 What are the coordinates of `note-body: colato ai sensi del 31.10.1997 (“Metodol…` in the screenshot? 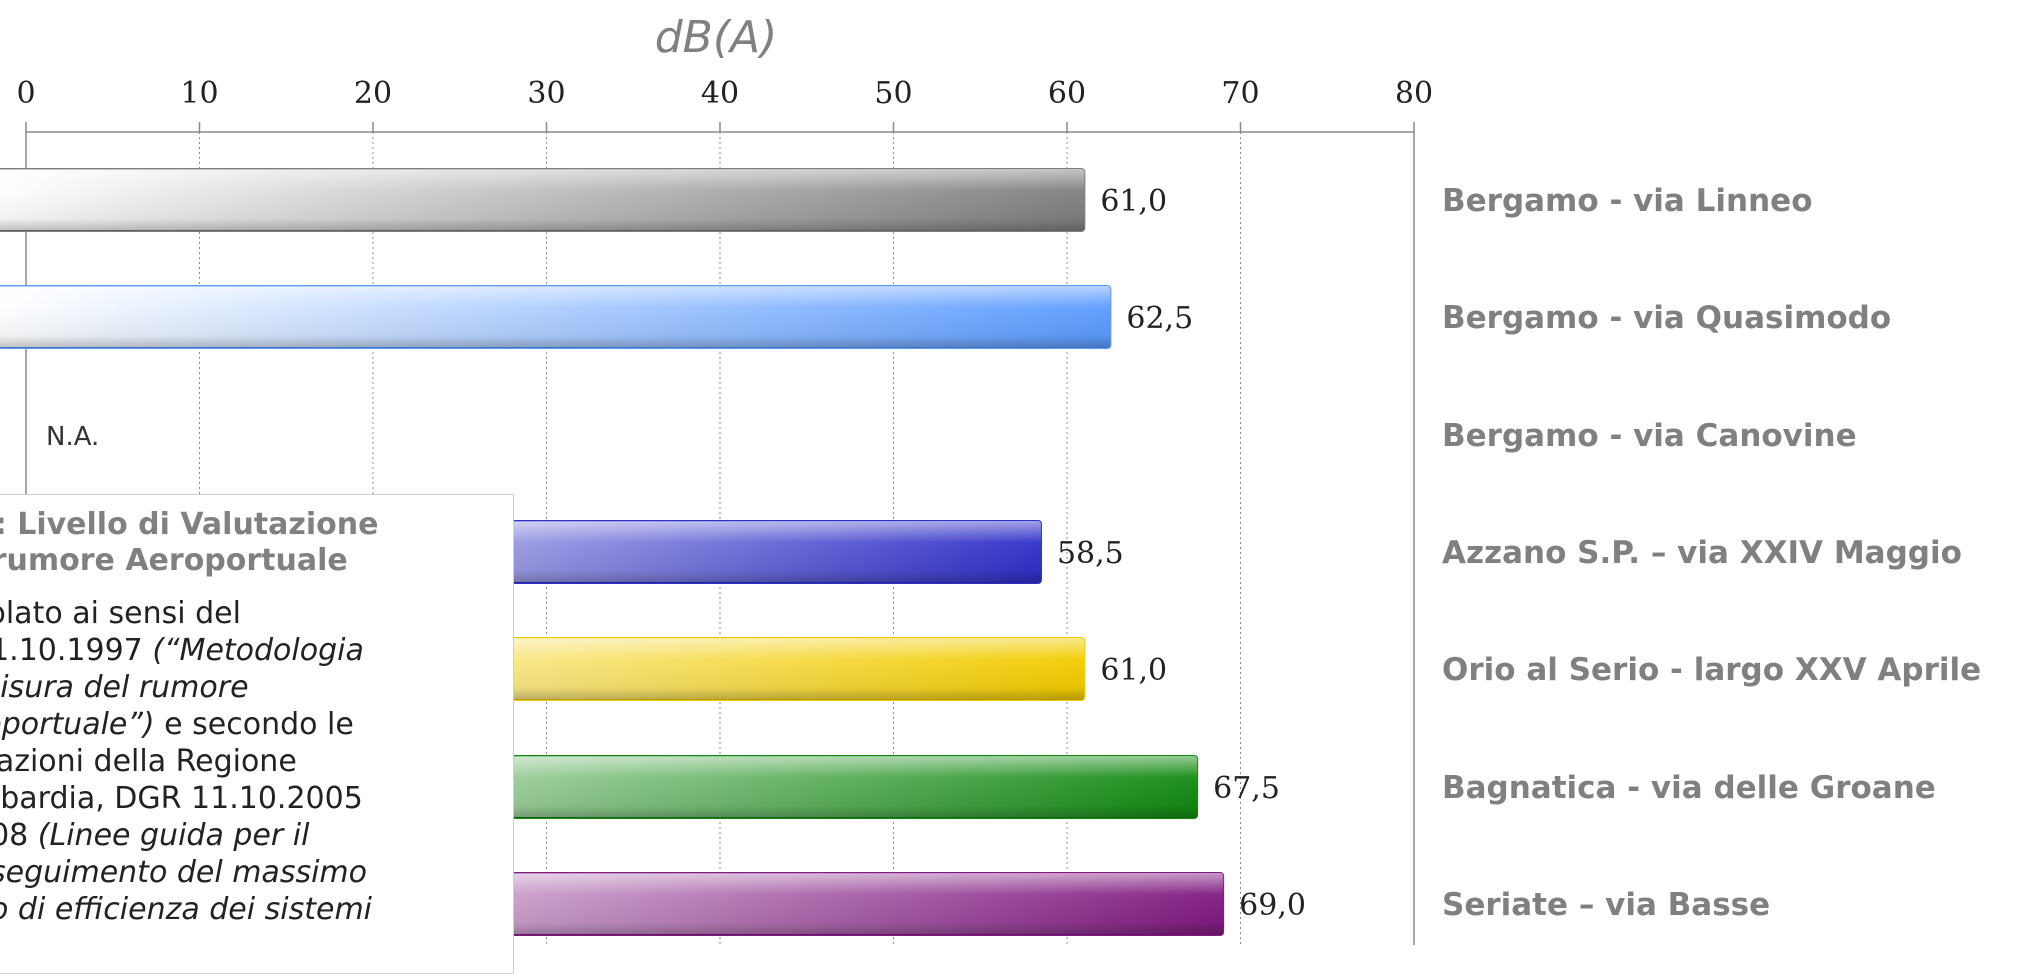 It's located at (186, 761).